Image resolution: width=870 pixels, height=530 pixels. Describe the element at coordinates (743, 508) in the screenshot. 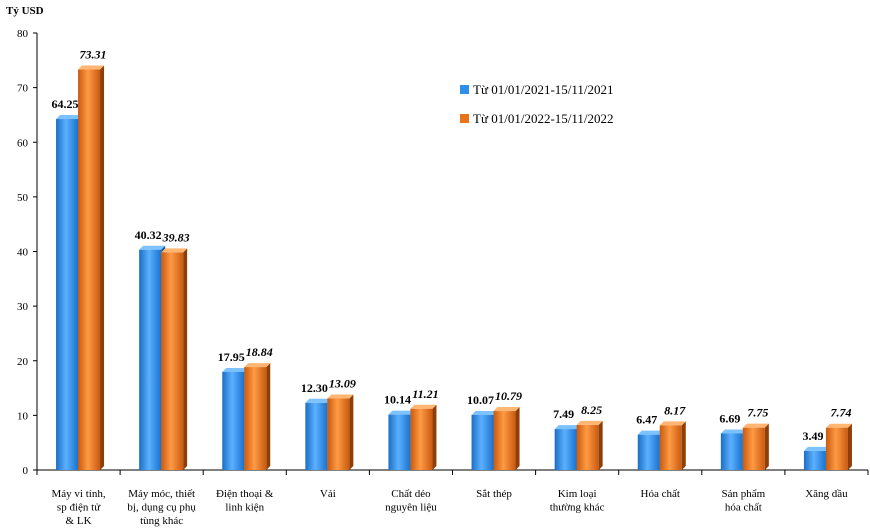

I see `category-label: hóa chất` at that location.